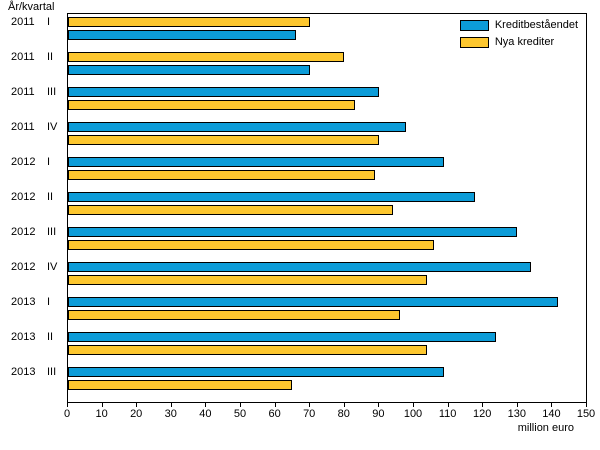 This screenshot has height=450, width=600. I want to click on x-axis: 0 10 20 30 40 50 60 70 80 90 100 110 120 130 140 150, so click(329, 420).